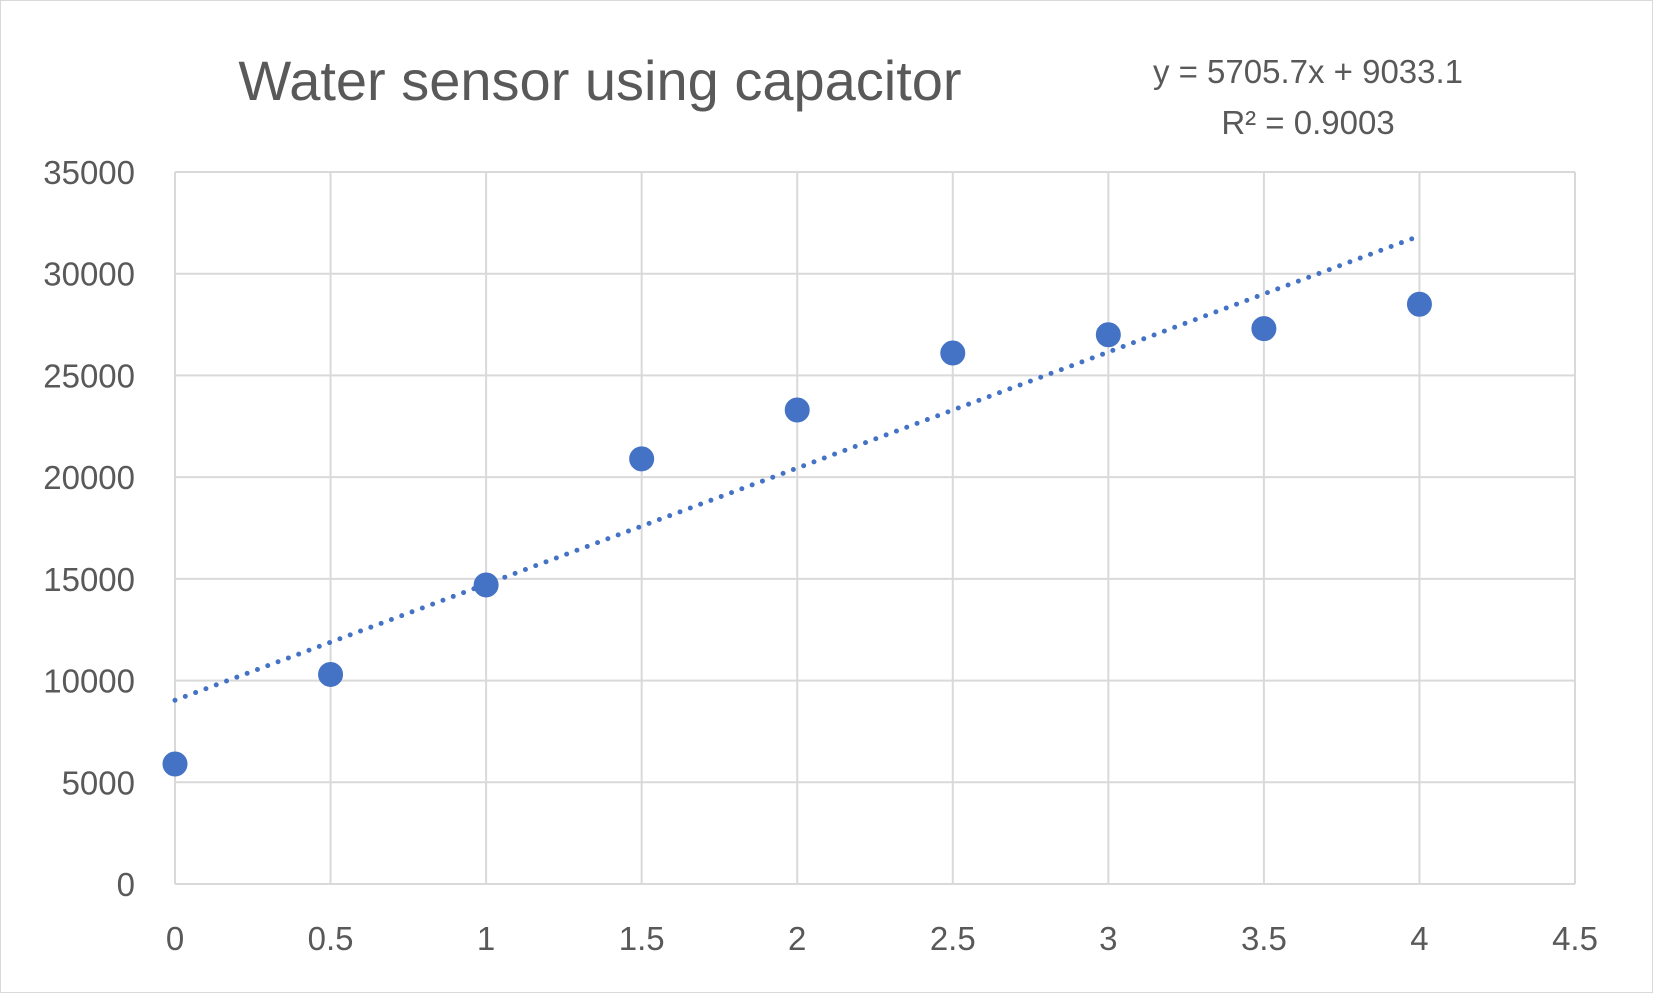 The height and width of the screenshot is (993, 1653). What do you see at coordinates (1108, 938) in the screenshot?
I see `x-tick-label: 3` at bounding box center [1108, 938].